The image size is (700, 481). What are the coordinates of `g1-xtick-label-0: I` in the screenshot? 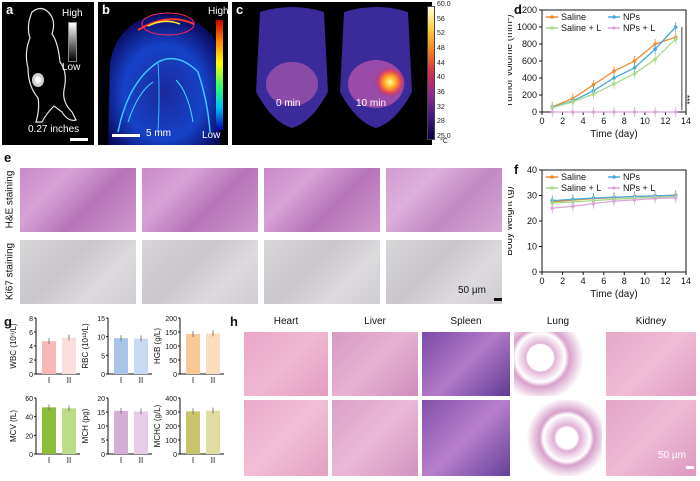 It's located at (121, 380).